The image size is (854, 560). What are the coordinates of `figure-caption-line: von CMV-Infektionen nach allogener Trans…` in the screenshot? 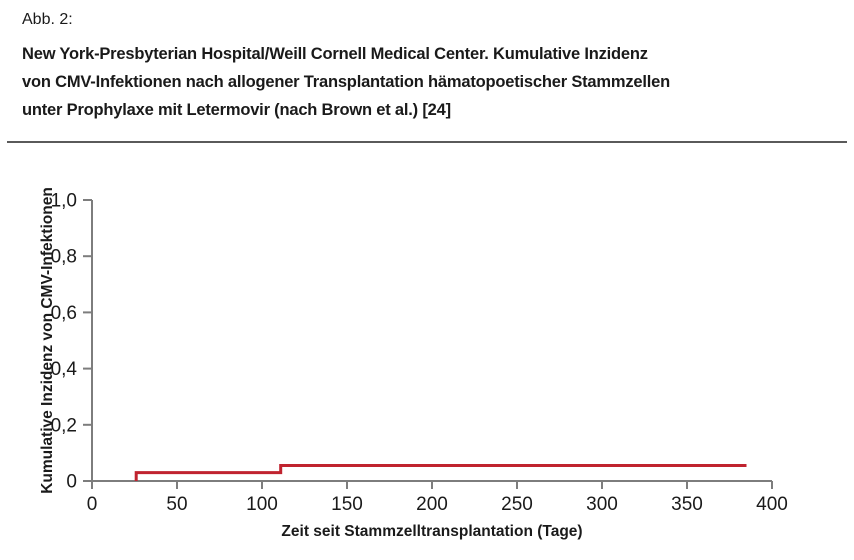 It's located at (346, 82).